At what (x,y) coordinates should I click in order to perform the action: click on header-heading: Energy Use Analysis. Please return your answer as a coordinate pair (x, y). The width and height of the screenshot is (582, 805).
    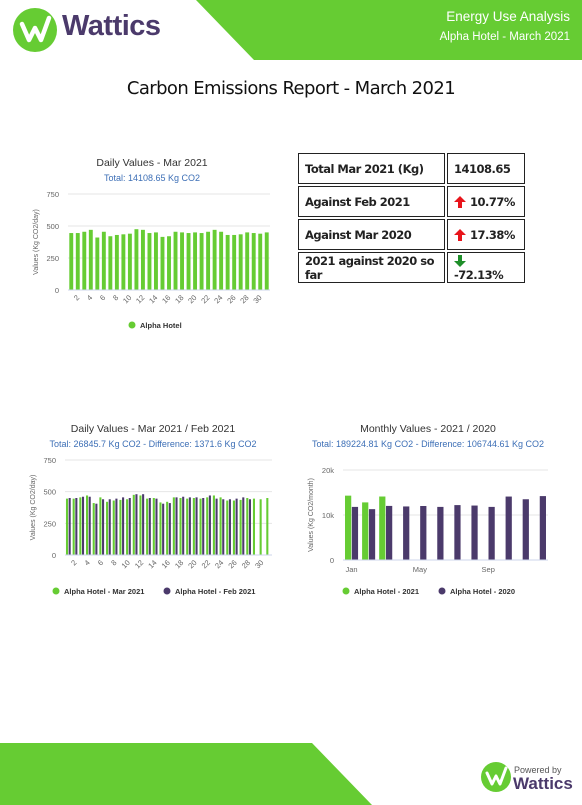
    Looking at the image, I should click on (508, 16).